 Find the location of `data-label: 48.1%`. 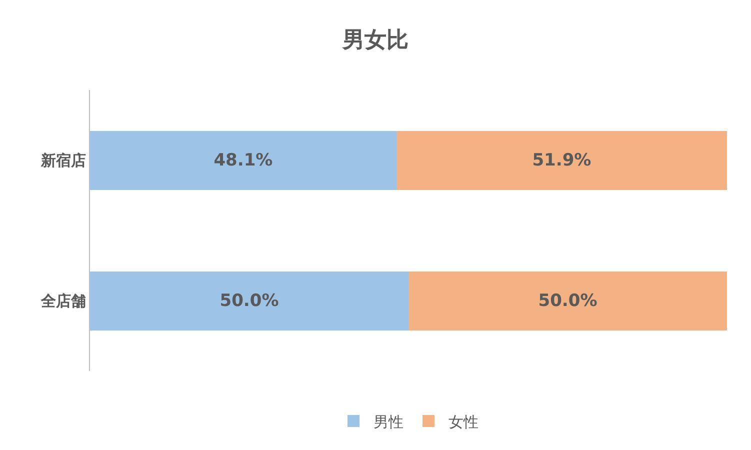

data-label: 48.1% is located at coordinates (243, 160).